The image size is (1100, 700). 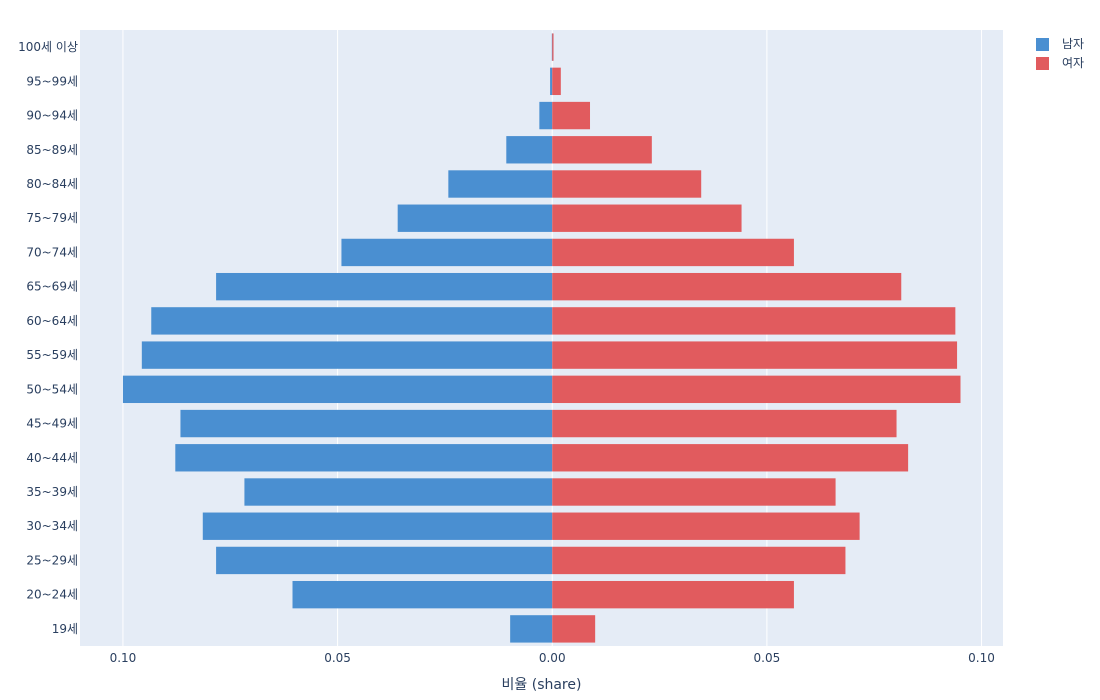 I want to click on x-axis-tick-labels: 0.10 0.05 0.00 0.05 0.10, so click(x=552, y=658).